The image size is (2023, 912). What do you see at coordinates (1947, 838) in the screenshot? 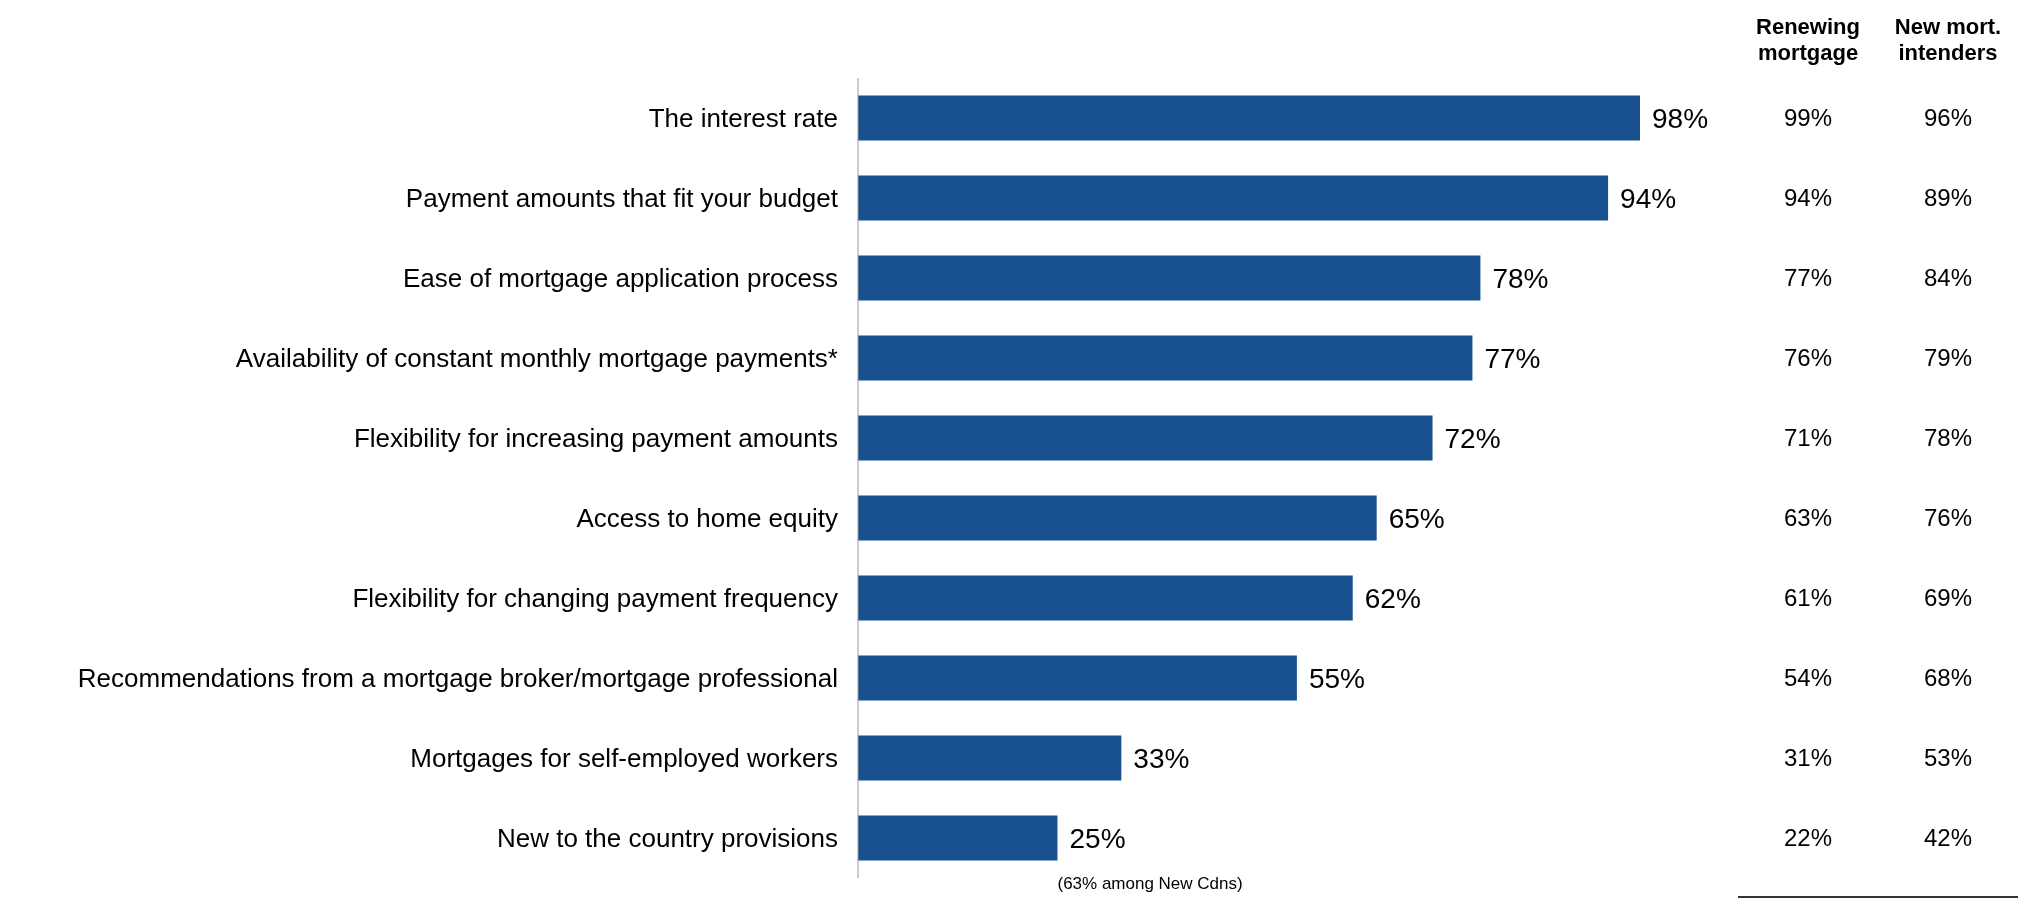
I see `text: 42%` at bounding box center [1947, 838].